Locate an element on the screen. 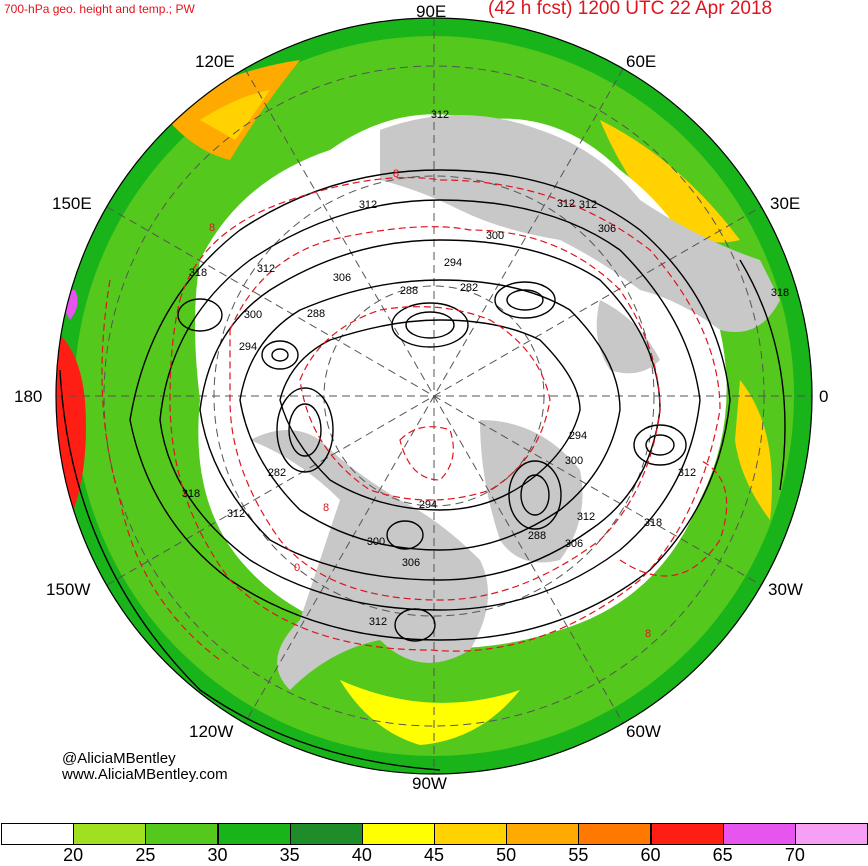 This screenshot has height=866, width=868. colorbar-label: 65 is located at coordinates (722, 855).